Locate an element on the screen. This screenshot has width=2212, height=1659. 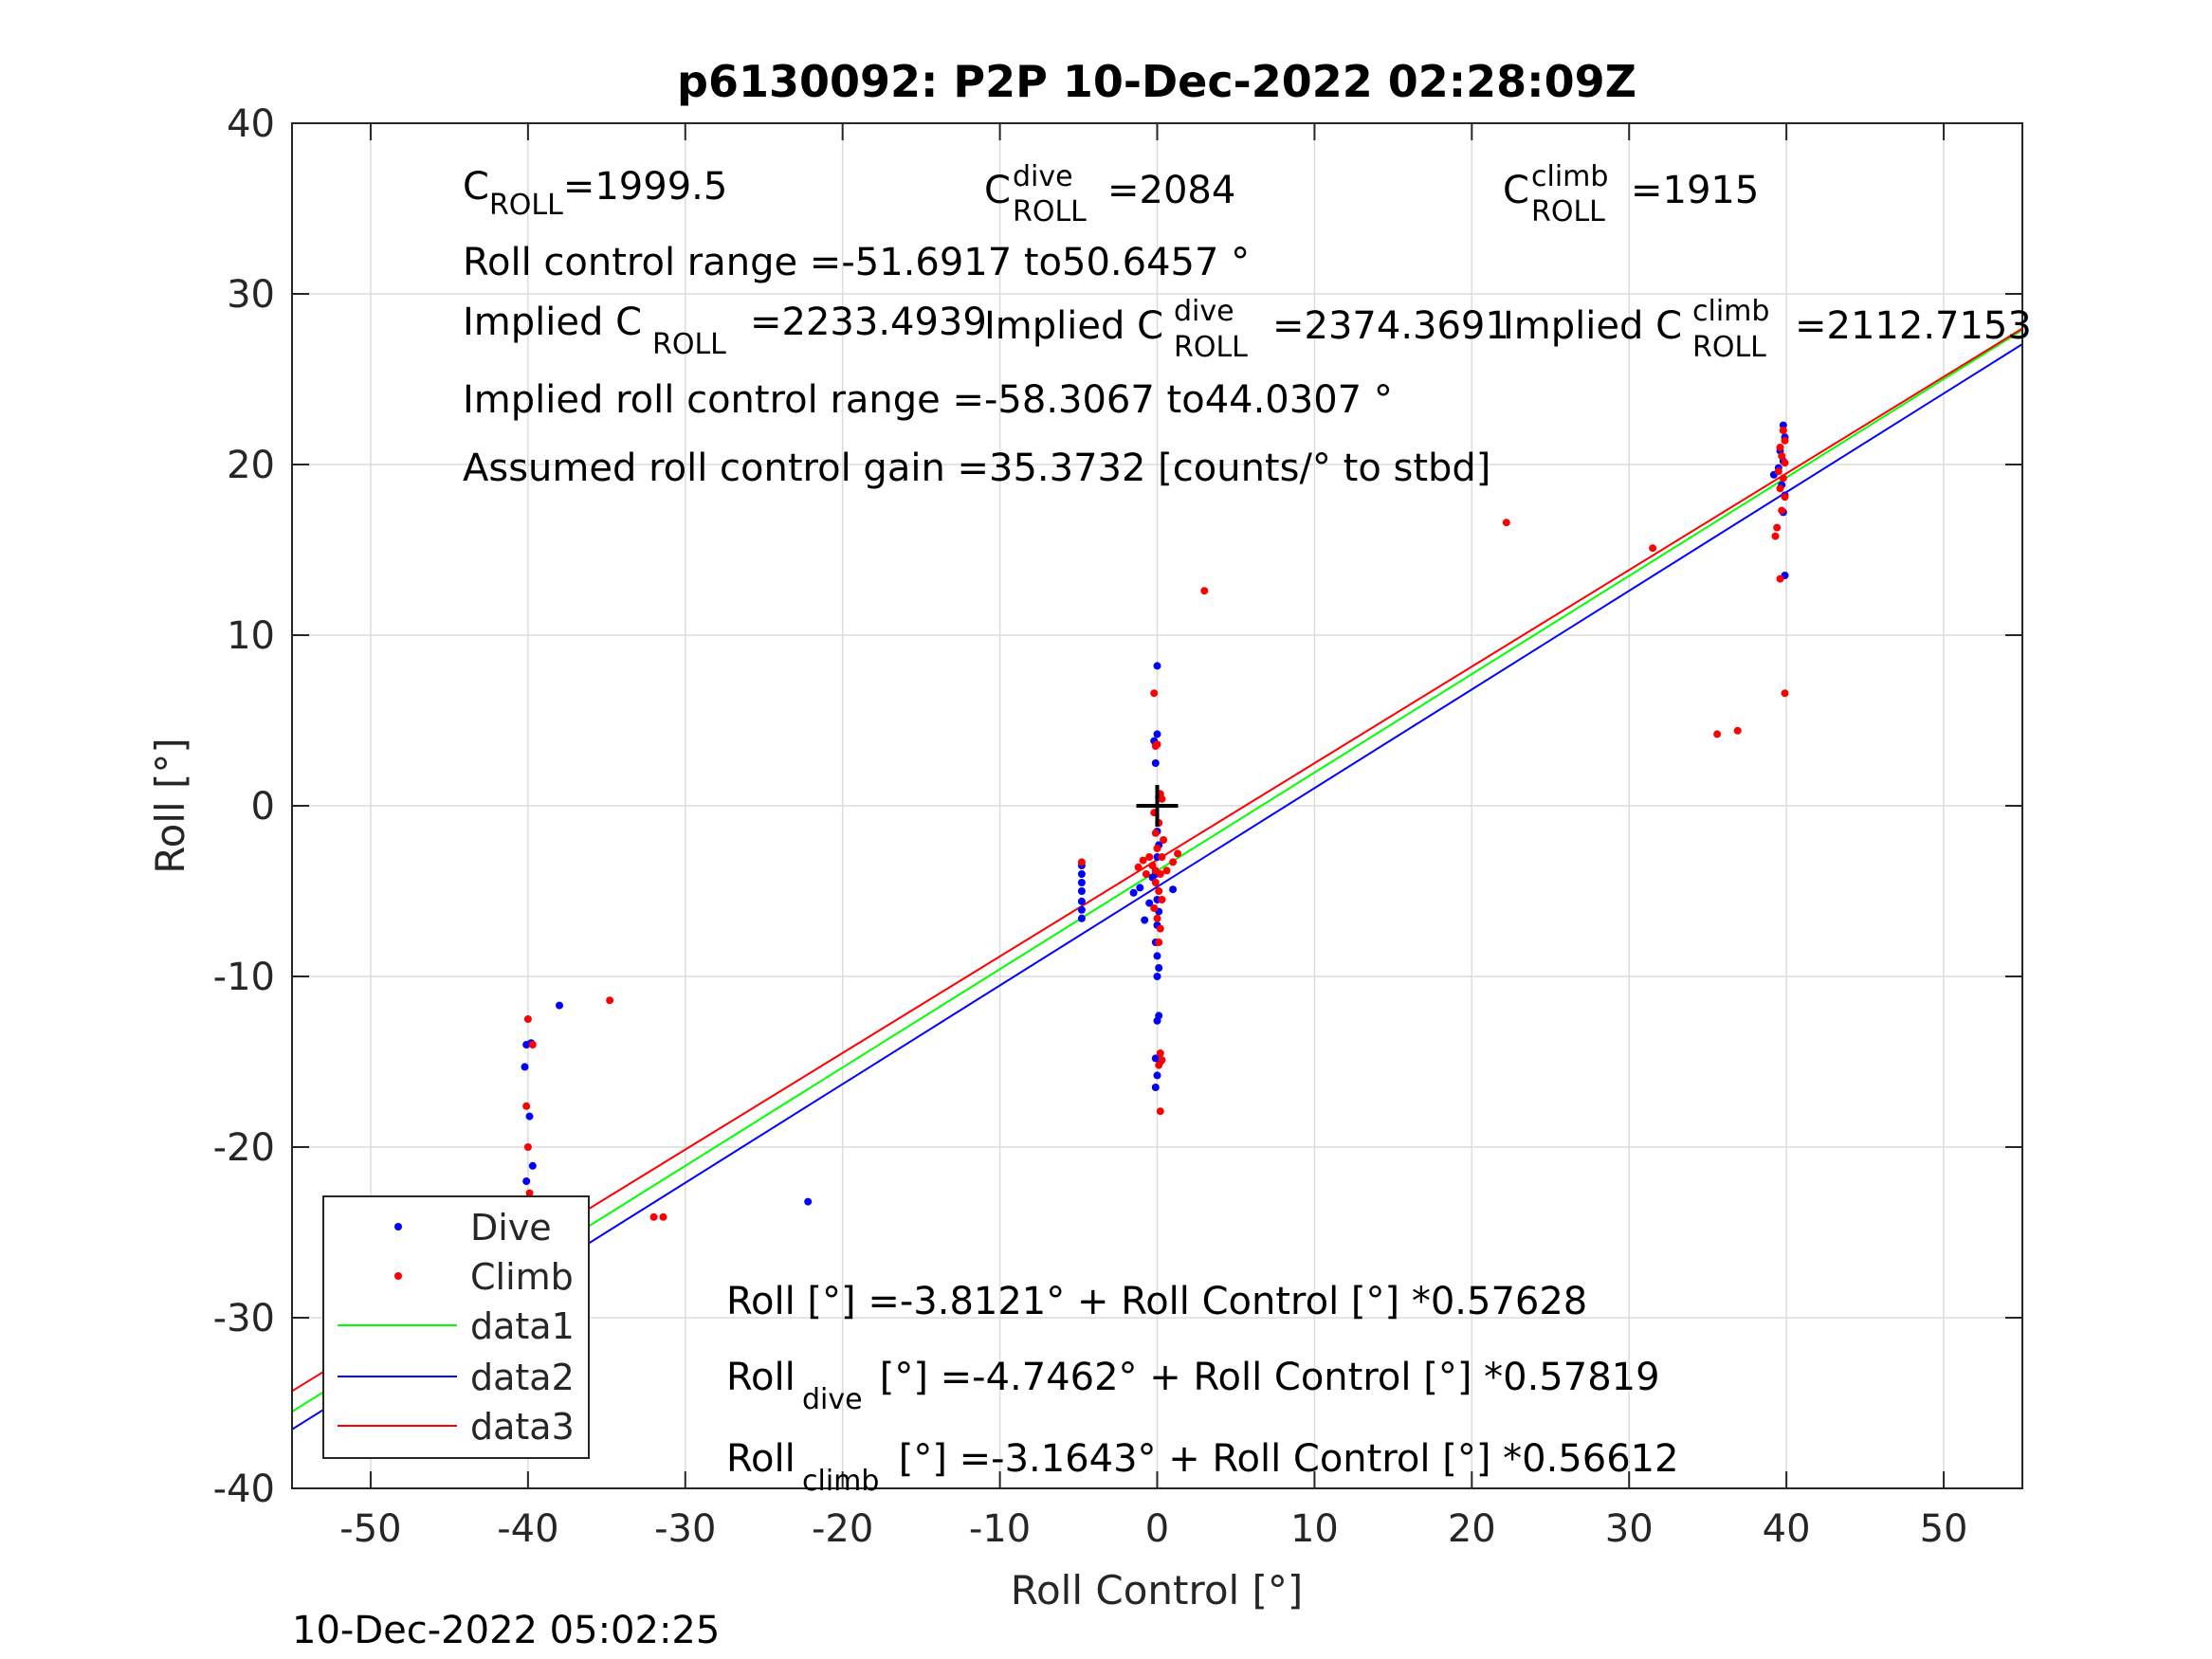
implied-c-roll-climb-sub: ROLL is located at coordinates (1729, 347).